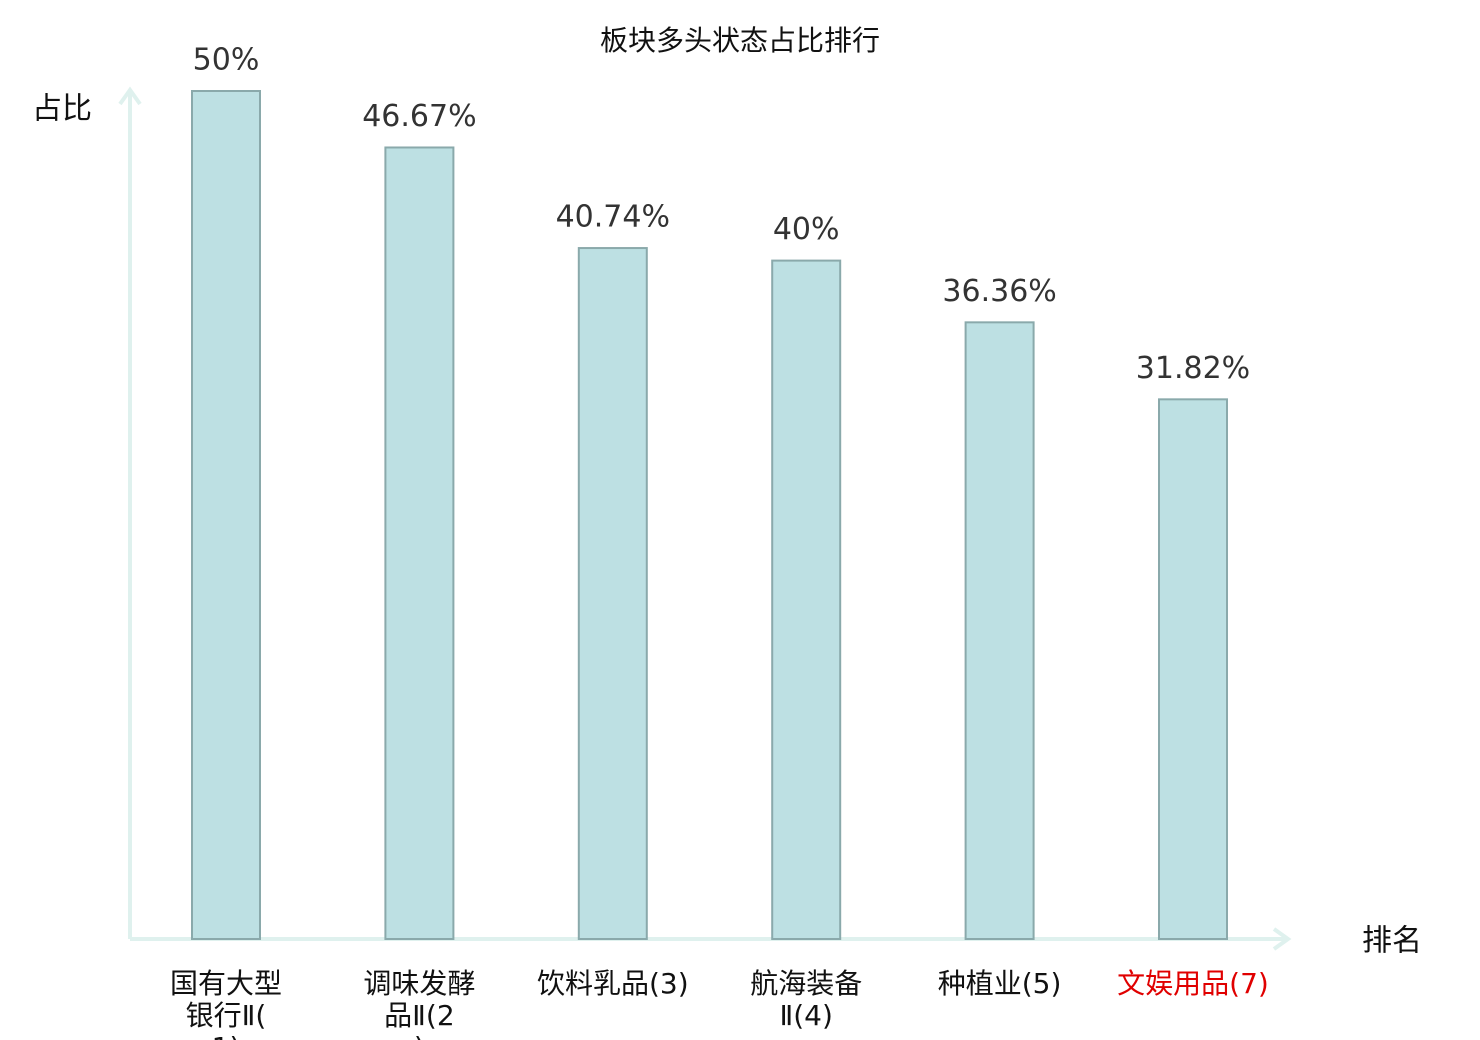 The height and width of the screenshot is (1040, 1480). Describe the element at coordinates (613, 217) in the screenshot. I see `value-label: 40.74%` at that location.